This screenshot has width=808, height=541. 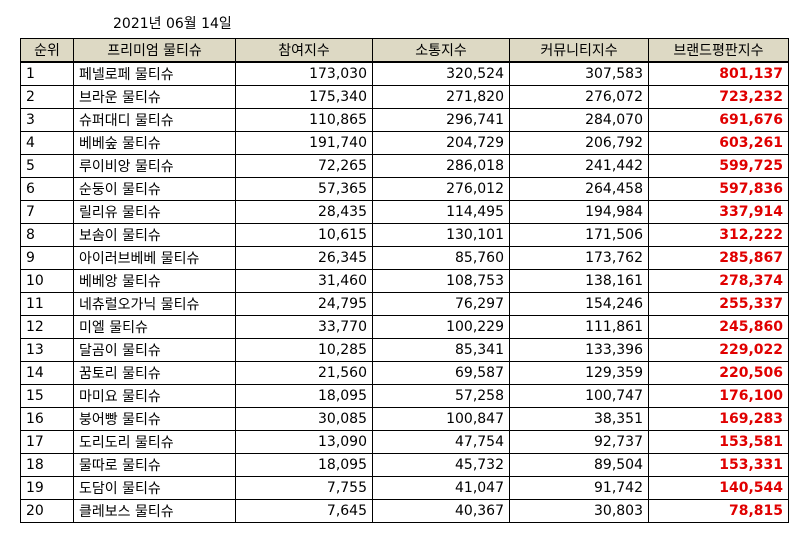 What do you see at coordinates (304, 97) in the screenshot?
I see `participation-index-cell: 175,340` at bounding box center [304, 97].